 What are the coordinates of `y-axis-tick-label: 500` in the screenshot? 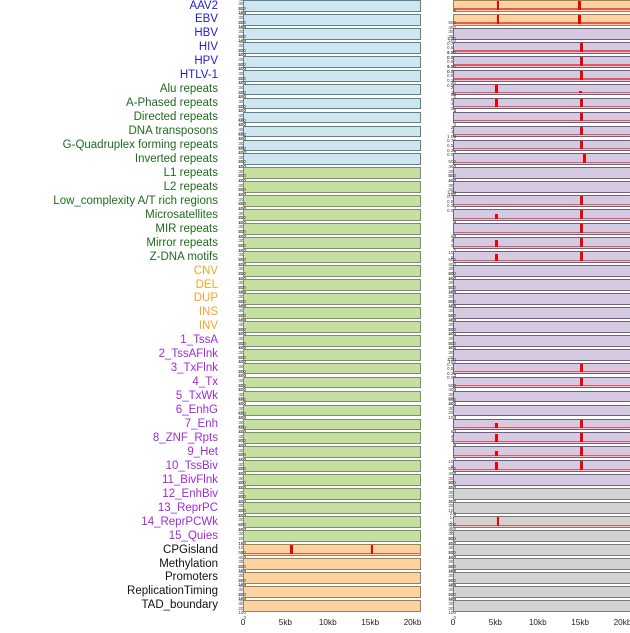 It's located at (242, 148).